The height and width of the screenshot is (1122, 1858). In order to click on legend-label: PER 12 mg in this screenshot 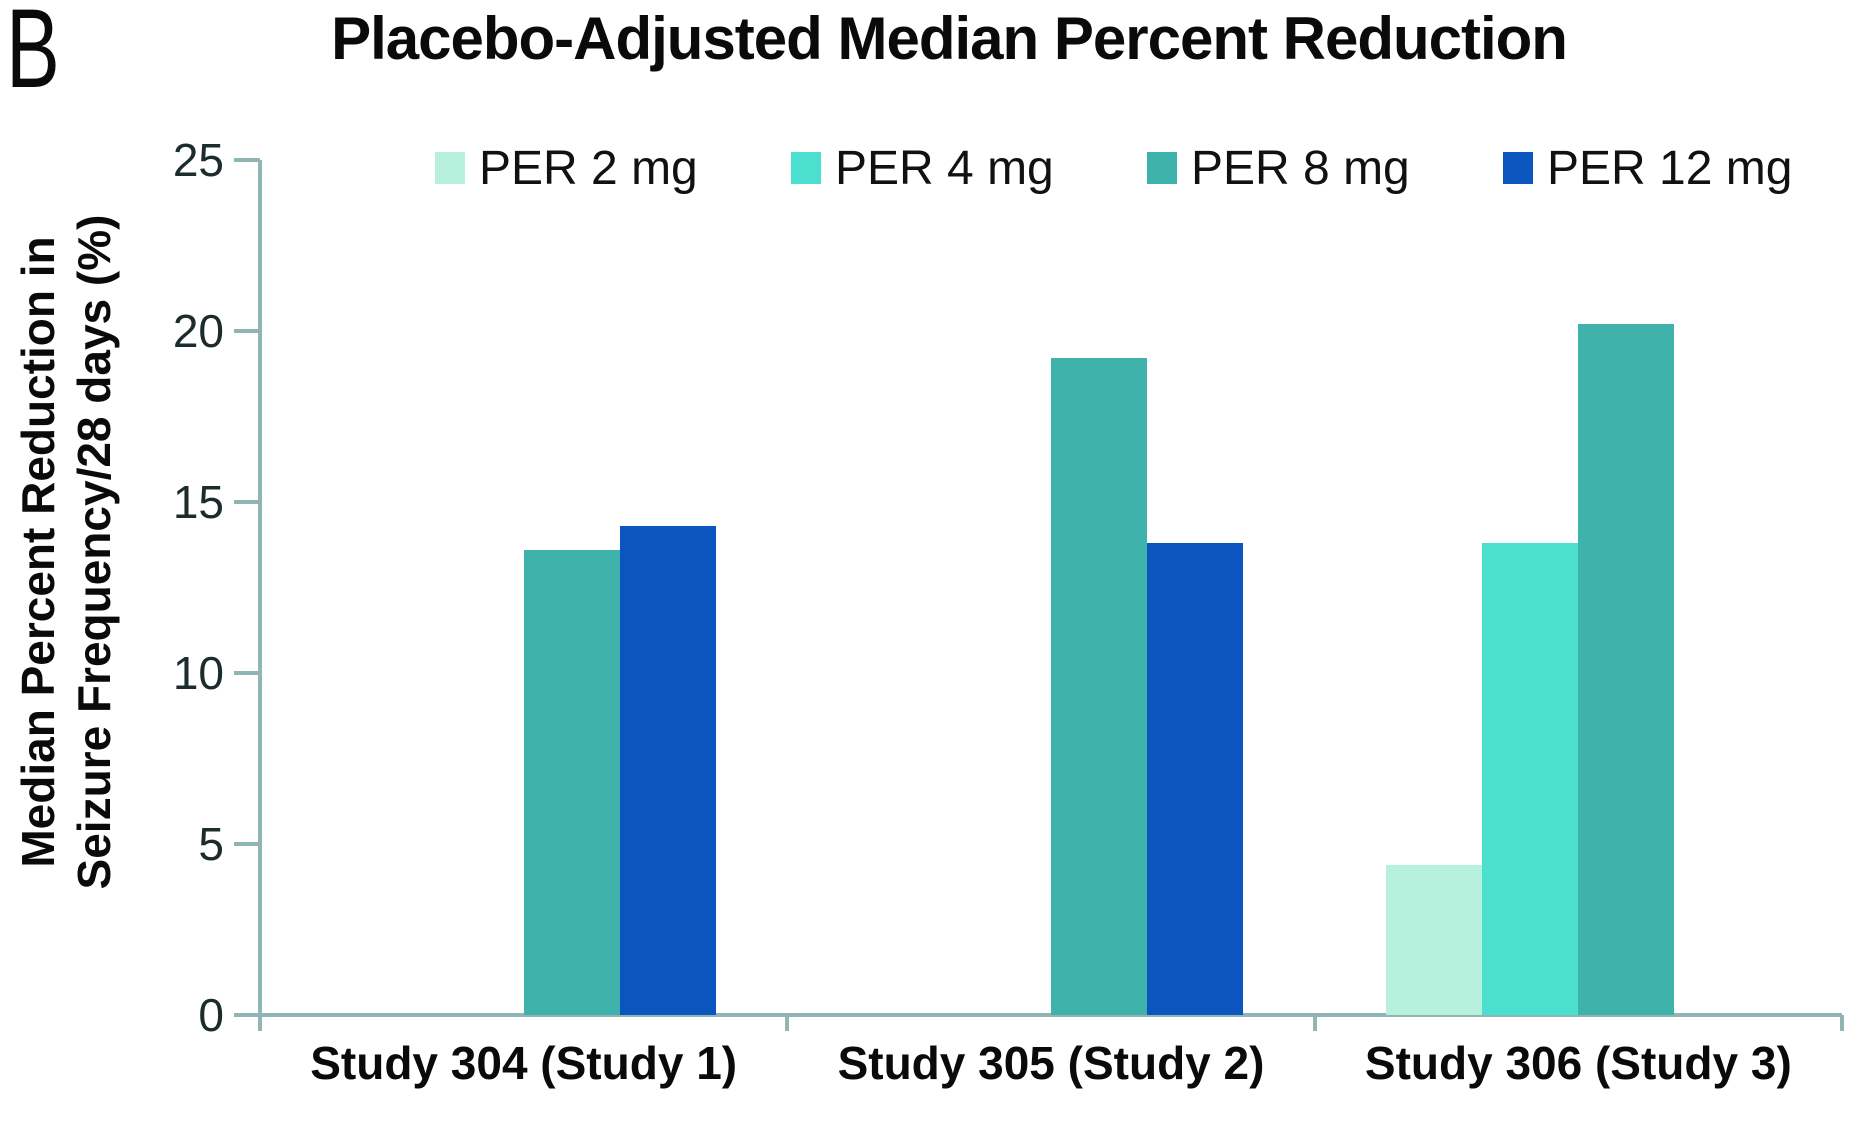, I will do `click(1670, 168)`.